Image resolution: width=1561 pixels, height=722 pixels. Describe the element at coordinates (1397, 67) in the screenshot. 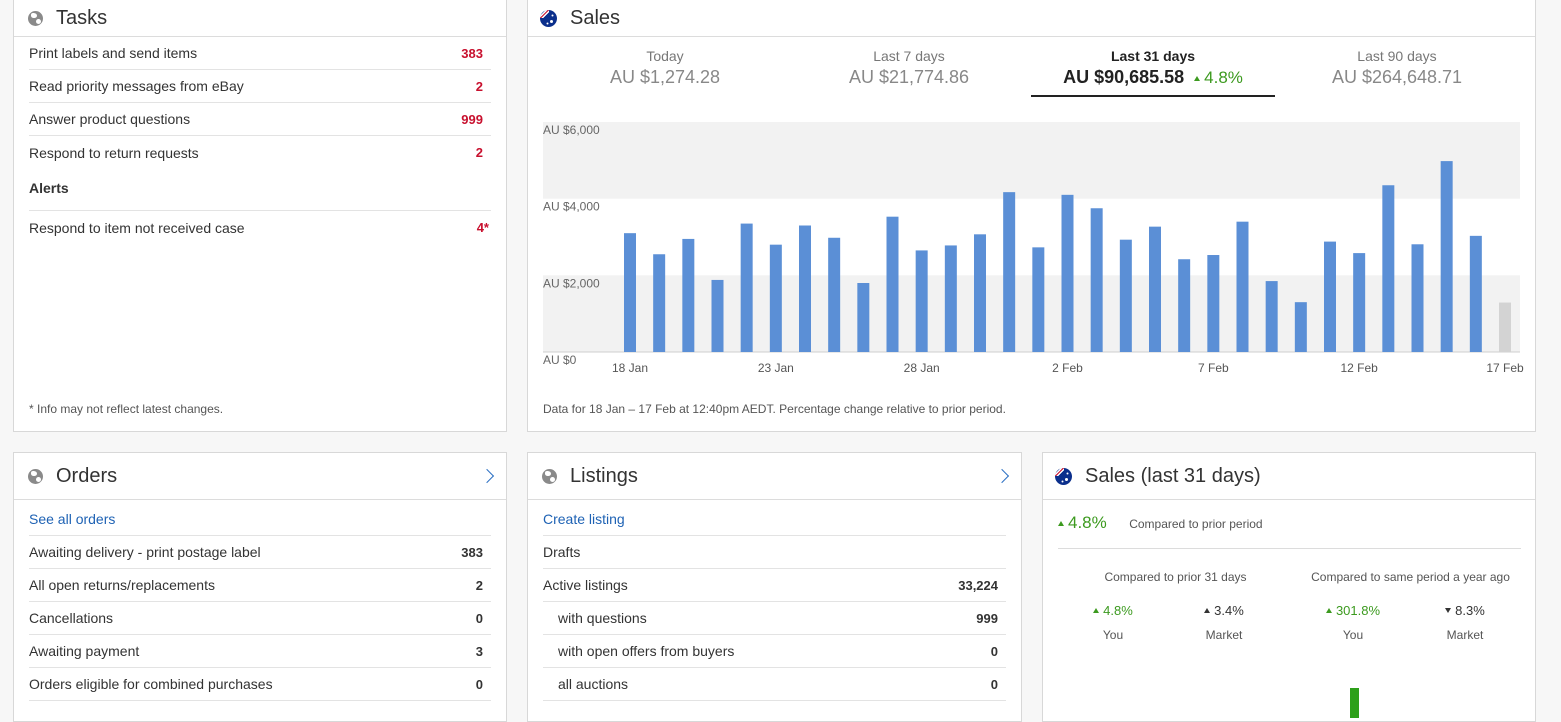

I see `period-tab-last-90-days: Last 90 days AU $264,648.71` at that location.